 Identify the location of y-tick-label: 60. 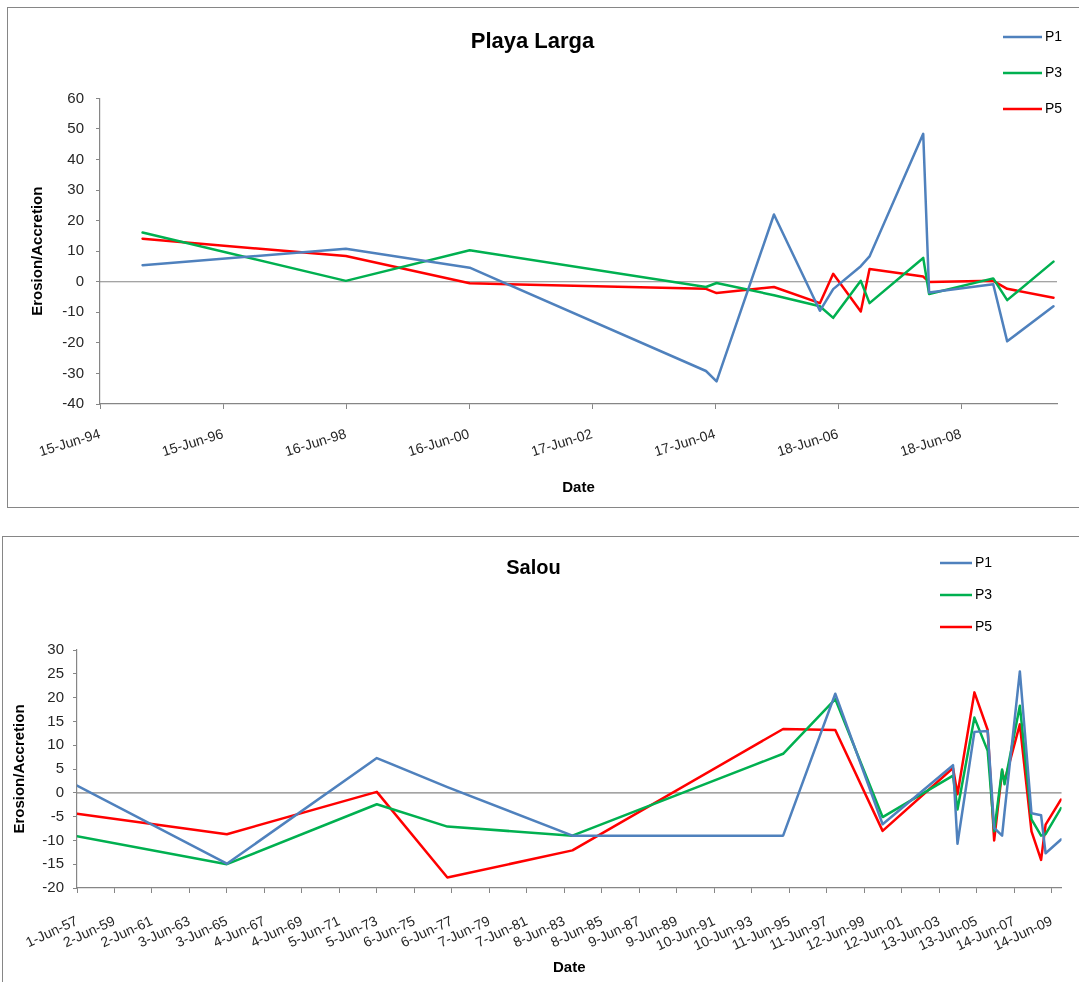
(75, 97).